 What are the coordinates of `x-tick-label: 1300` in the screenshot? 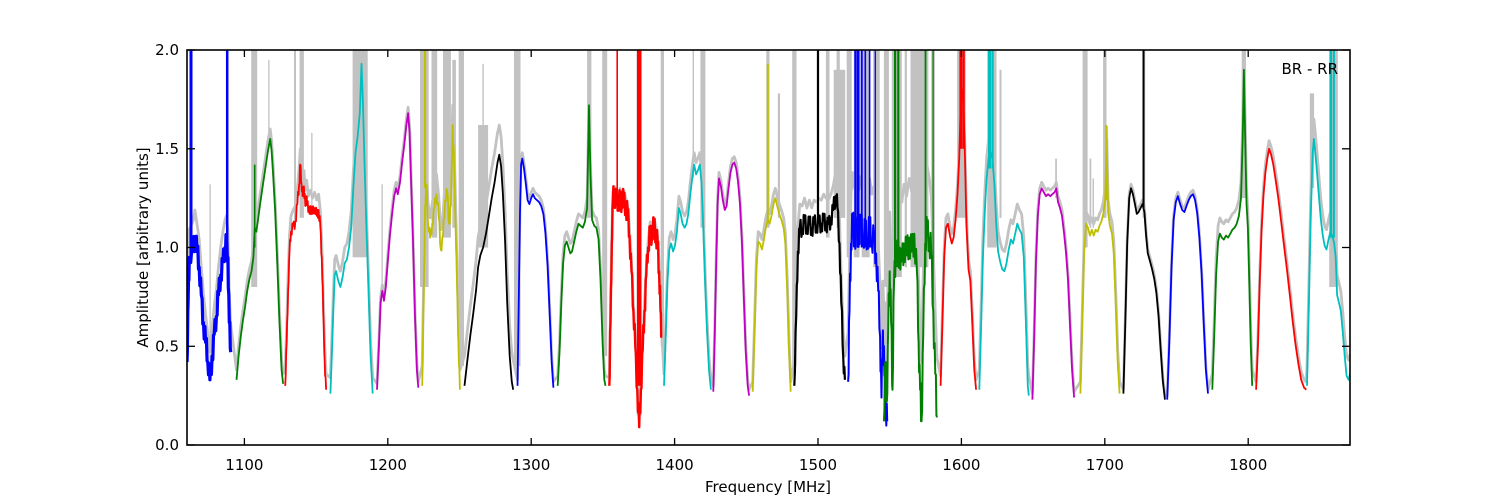 It's located at (531, 465).